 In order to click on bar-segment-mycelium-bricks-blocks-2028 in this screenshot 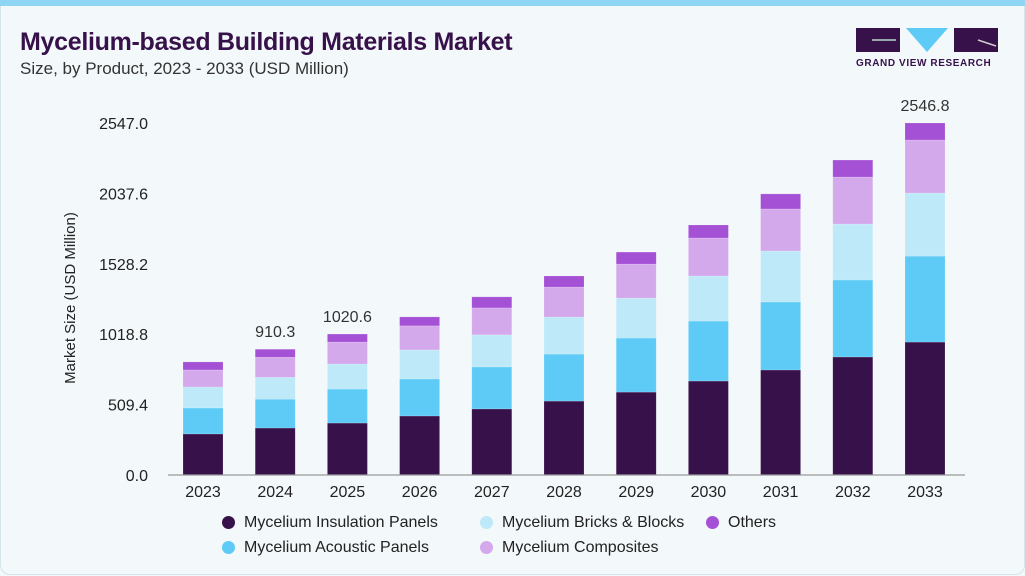, I will do `click(564, 335)`.